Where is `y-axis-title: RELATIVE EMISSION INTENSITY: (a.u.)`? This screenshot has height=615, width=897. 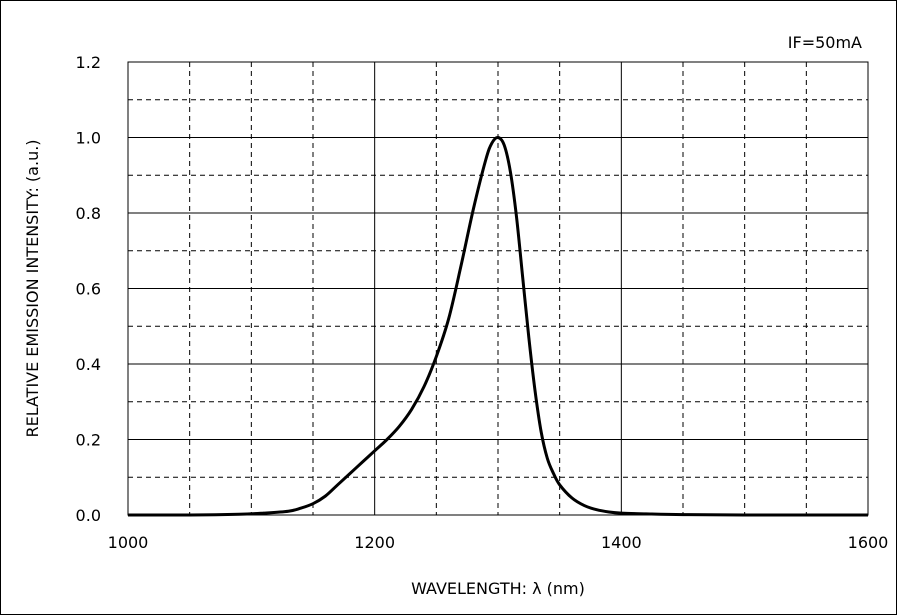 y-axis-title: RELATIVE EMISSION INTENSITY: (a.u.) is located at coordinates (32, 288).